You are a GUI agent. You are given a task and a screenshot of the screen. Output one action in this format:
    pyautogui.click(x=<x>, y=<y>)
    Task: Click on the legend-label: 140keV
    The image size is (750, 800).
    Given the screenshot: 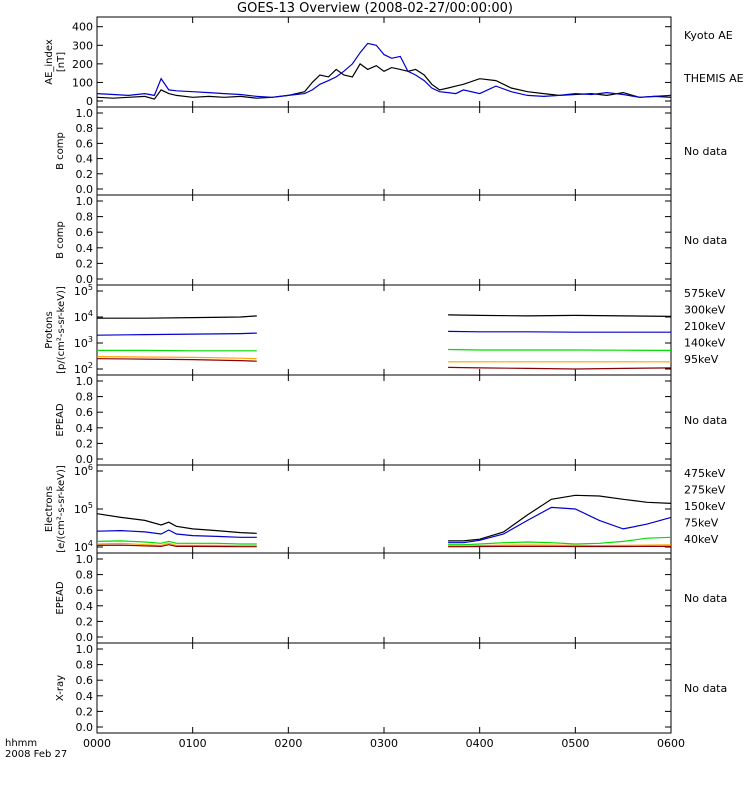 What is the action you would take?
    pyautogui.click(x=705, y=343)
    